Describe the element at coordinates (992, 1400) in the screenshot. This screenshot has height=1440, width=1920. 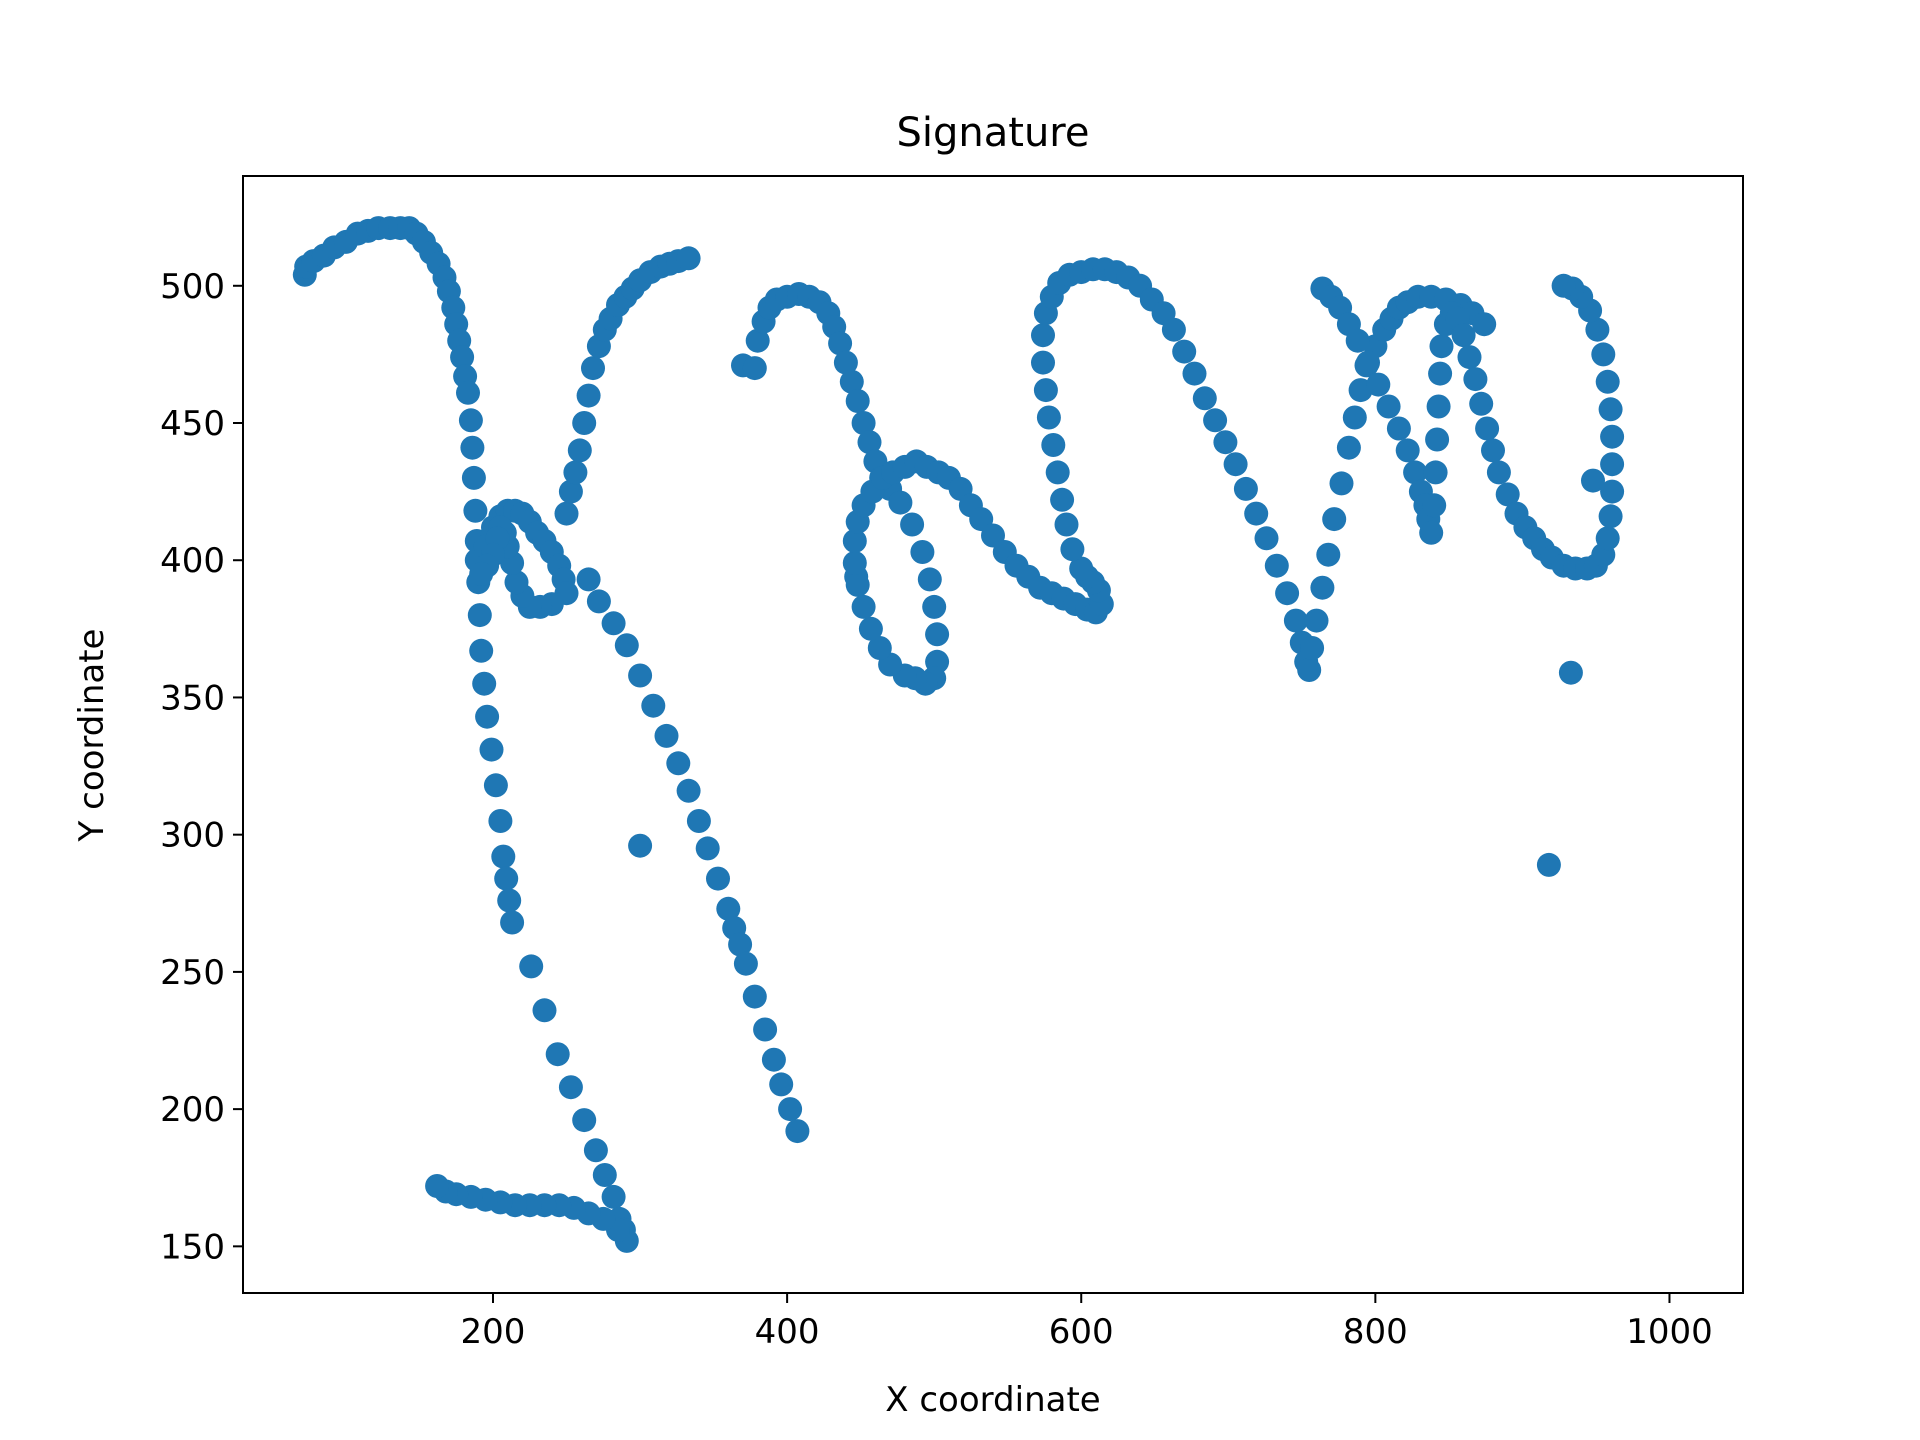
I see `x-axis-label: X coordinate` at that location.